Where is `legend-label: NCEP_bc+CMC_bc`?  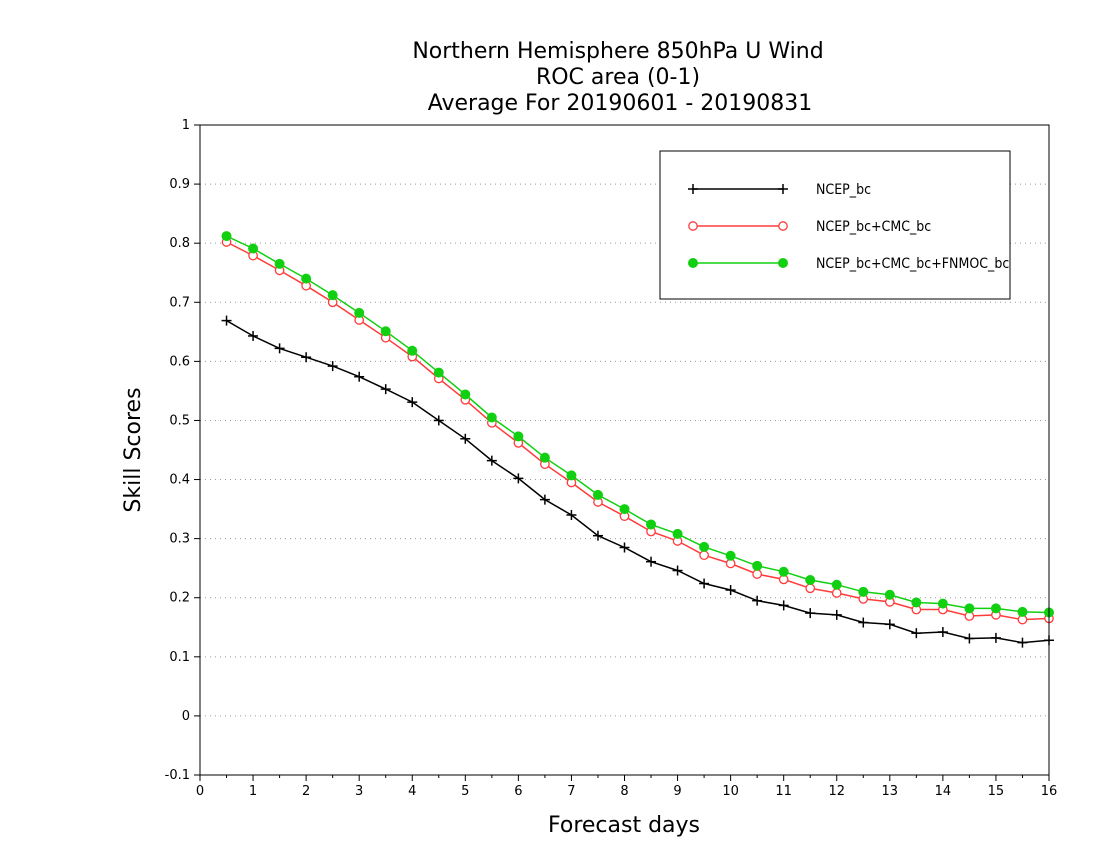
legend-label: NCEP_bc+CMC_bc is located at coordinates (873, 227).